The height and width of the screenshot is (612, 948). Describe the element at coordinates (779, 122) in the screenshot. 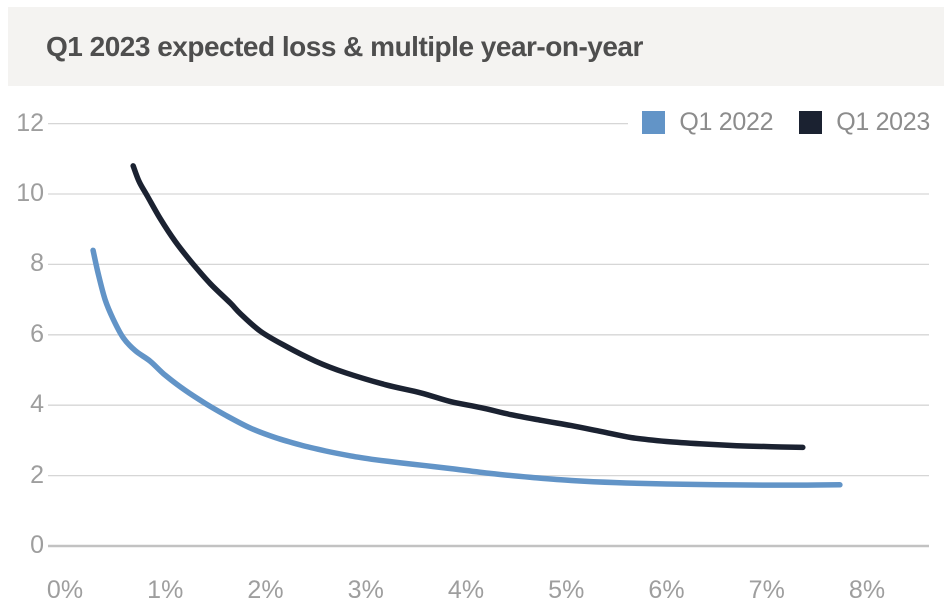

I see `legend: Q1 2022 Q1 2023` at that location.